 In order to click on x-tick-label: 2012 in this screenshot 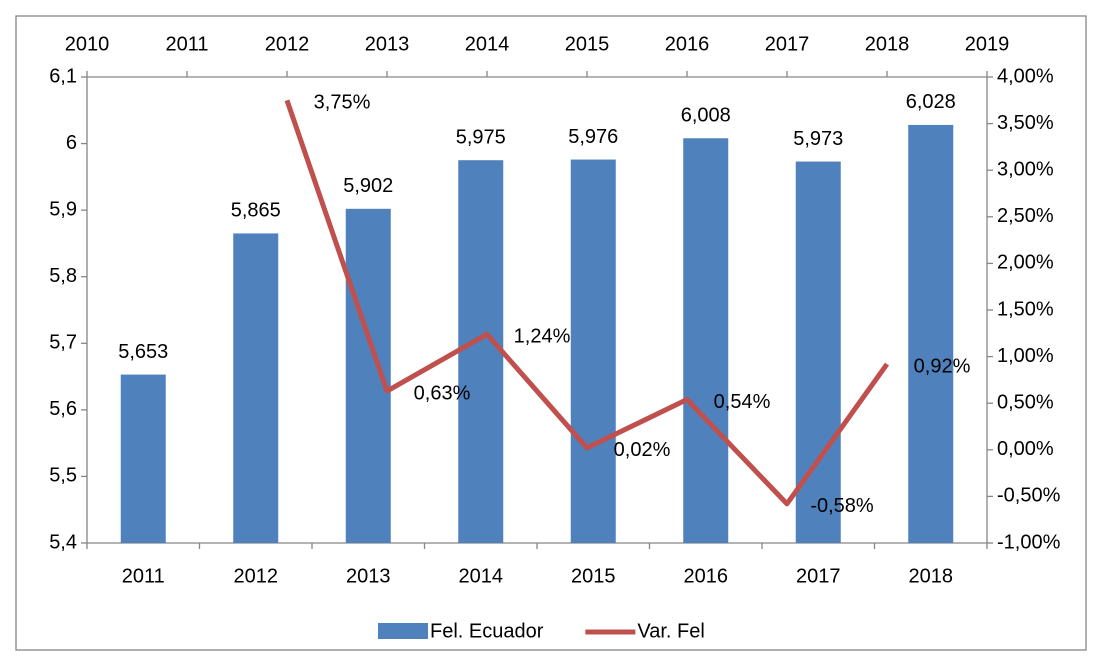, I will do `click(256, 576)`.